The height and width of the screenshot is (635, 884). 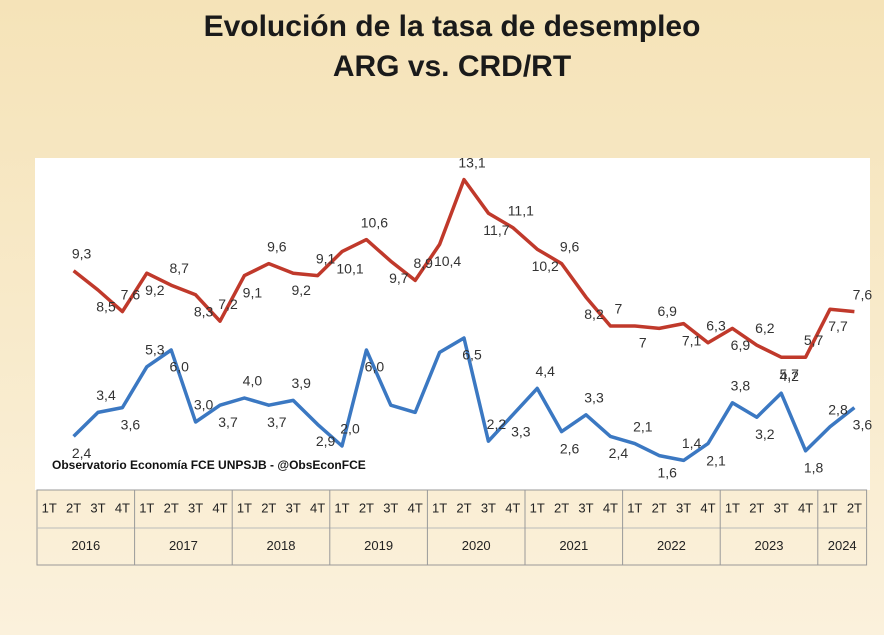 I want to click on data-label: 3,8, so click(x=741, y=386).